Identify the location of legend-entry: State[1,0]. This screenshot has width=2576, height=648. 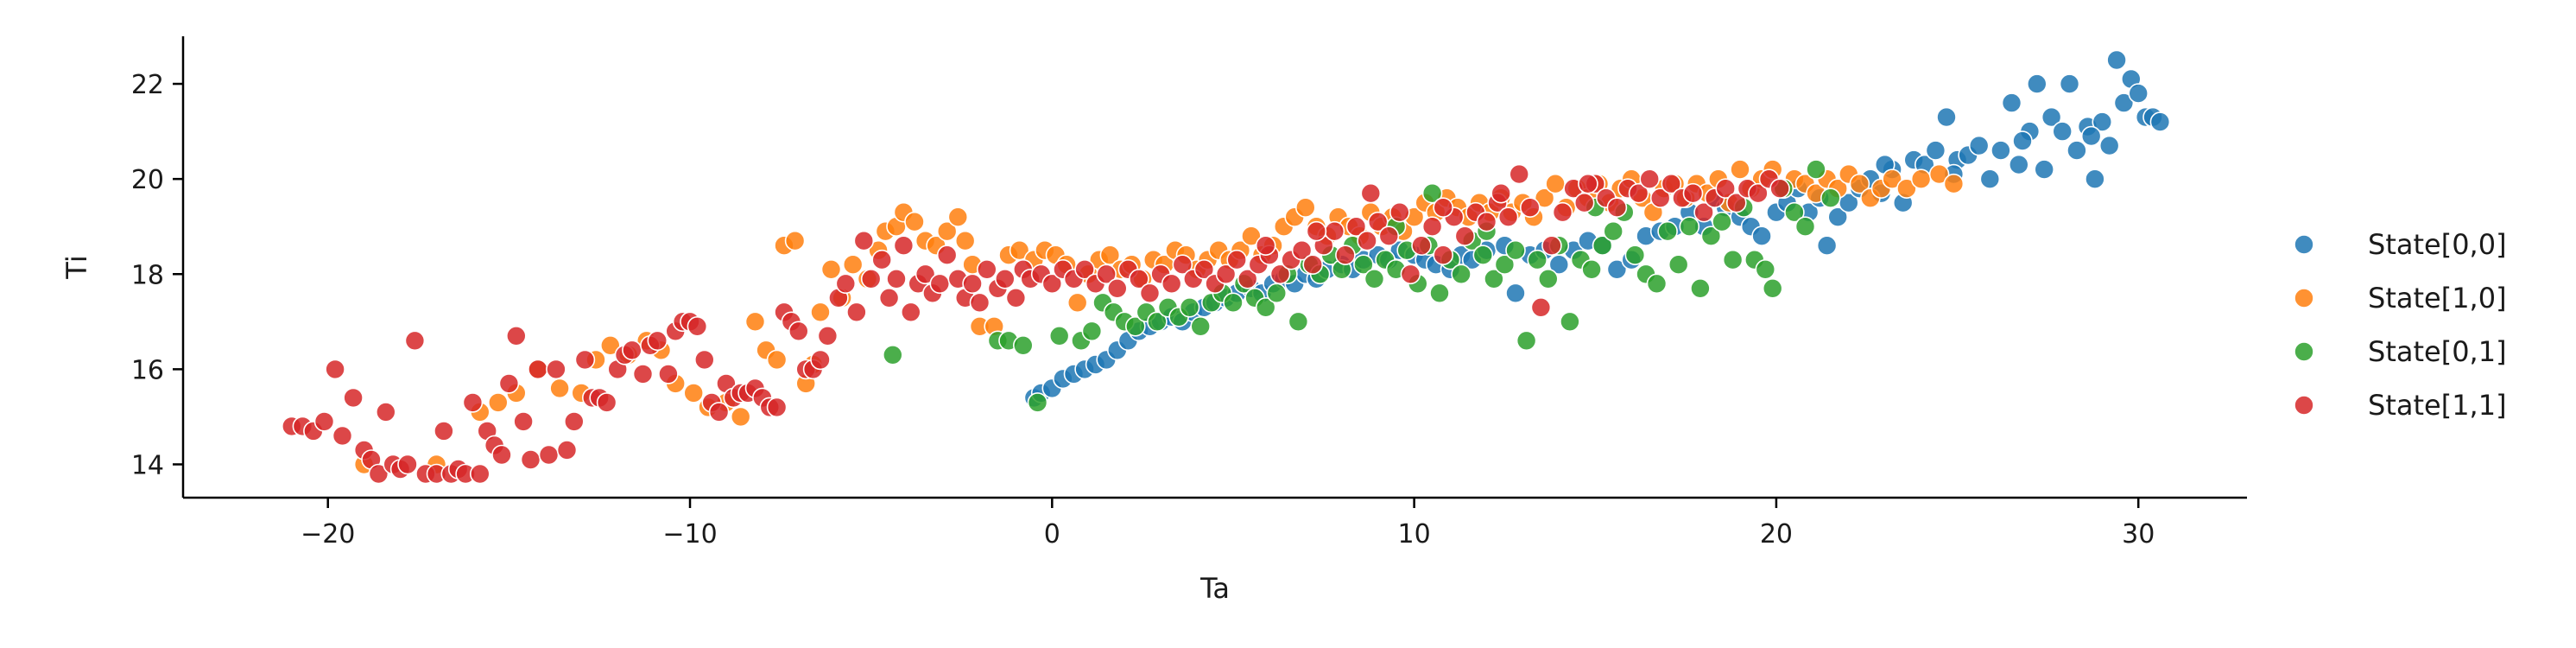
(2400, 298).